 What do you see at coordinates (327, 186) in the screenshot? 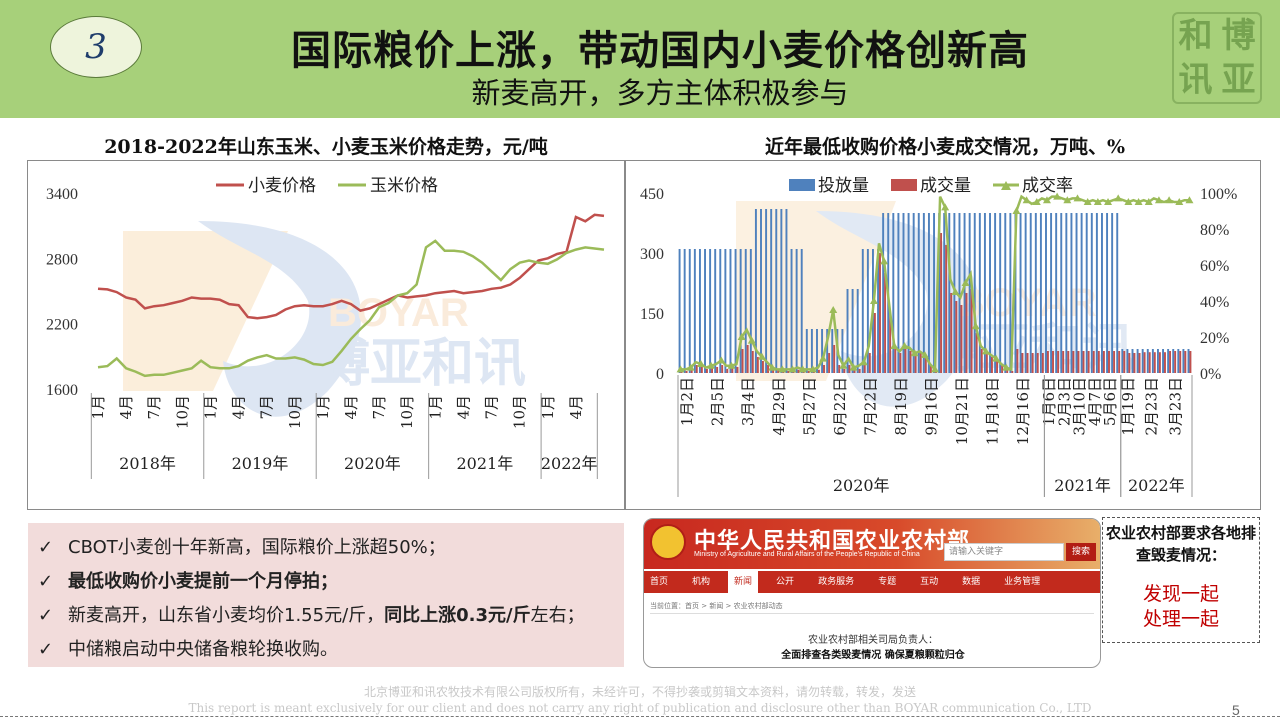
I see `price-legend: 小麦价格 玉米价格` at bounding box center [327, 186].